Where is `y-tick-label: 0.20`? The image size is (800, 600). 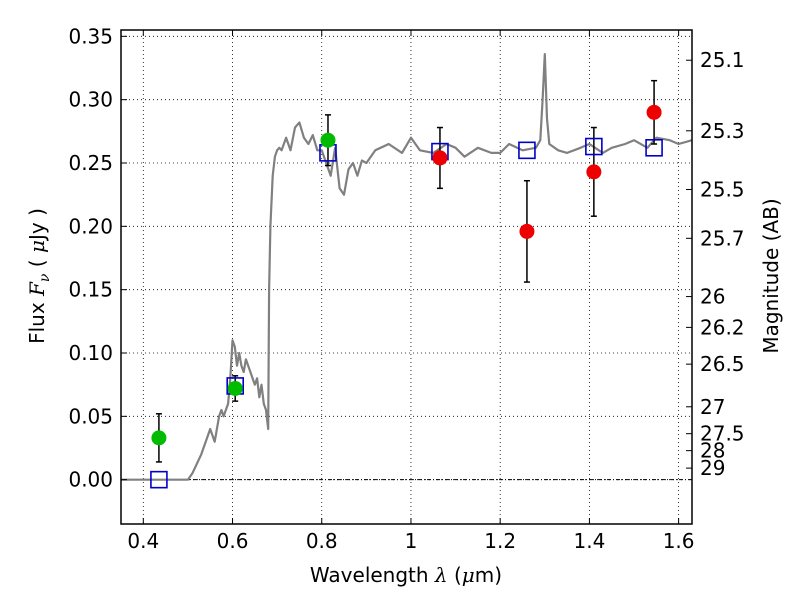 y-tick-label: 0.20 is located at coordinates (90, 226).